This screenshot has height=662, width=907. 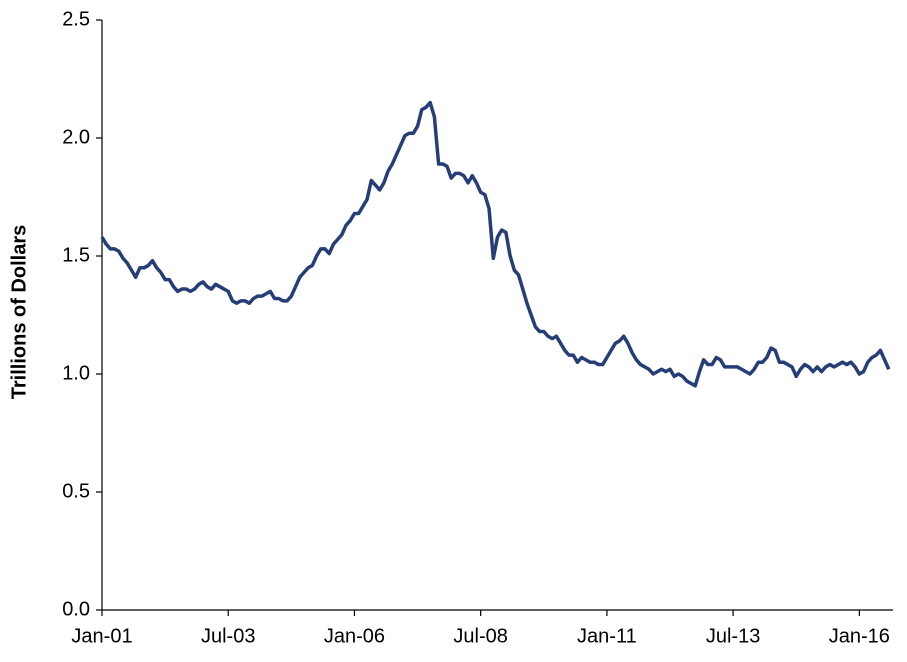 I want to click on x-tick-label: Jul-13, so click(x=733, y=636).